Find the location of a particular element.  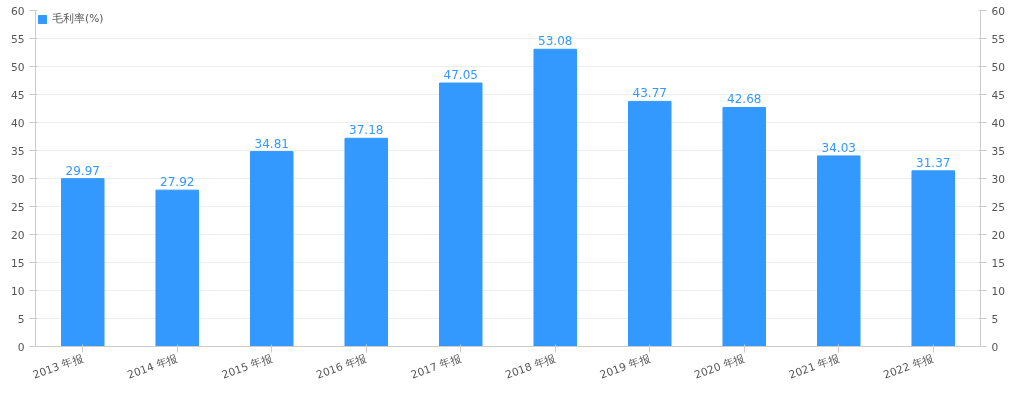

y2-tick-label: 25 is located at coordinates (998, 207).